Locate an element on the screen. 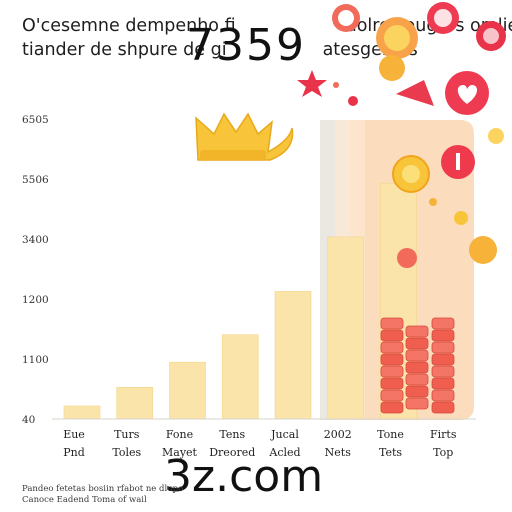 The width and height of the screenshot is (512, 512). flower-icon is located at coordinates (407, 258).